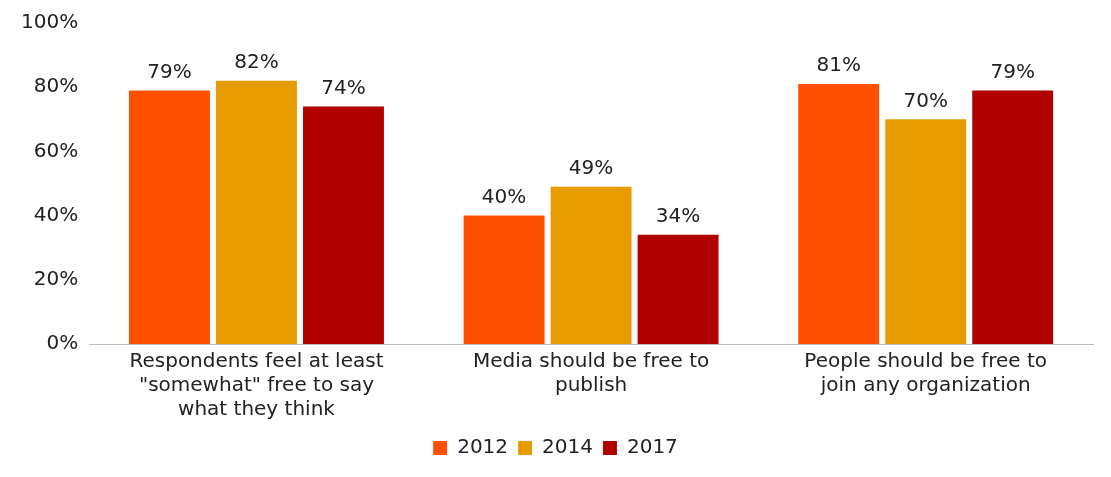 The height and width of the screenshot is (477, 1111). Describe the element at coordinates (483, 446) in the screenshot. I see `legend-label: 2012` at that location.